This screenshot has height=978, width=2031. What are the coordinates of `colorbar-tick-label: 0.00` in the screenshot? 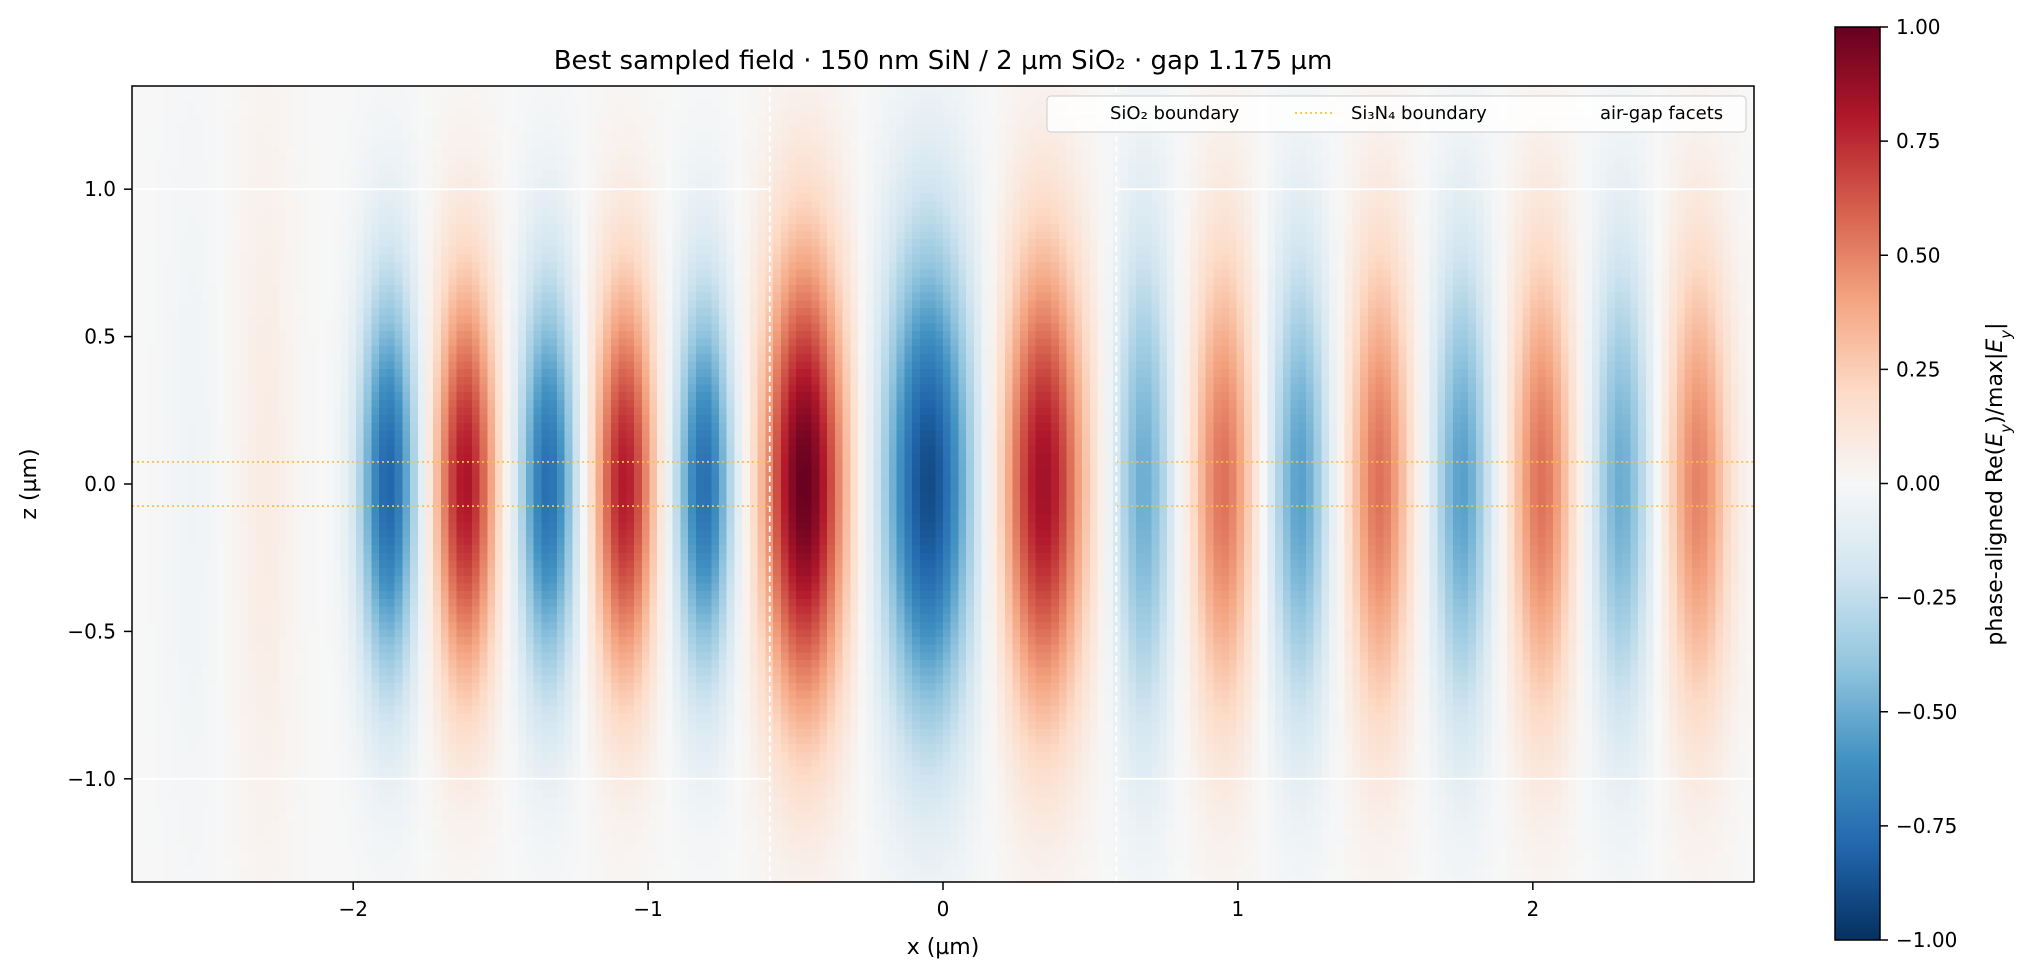 It's located at (1918, 484).